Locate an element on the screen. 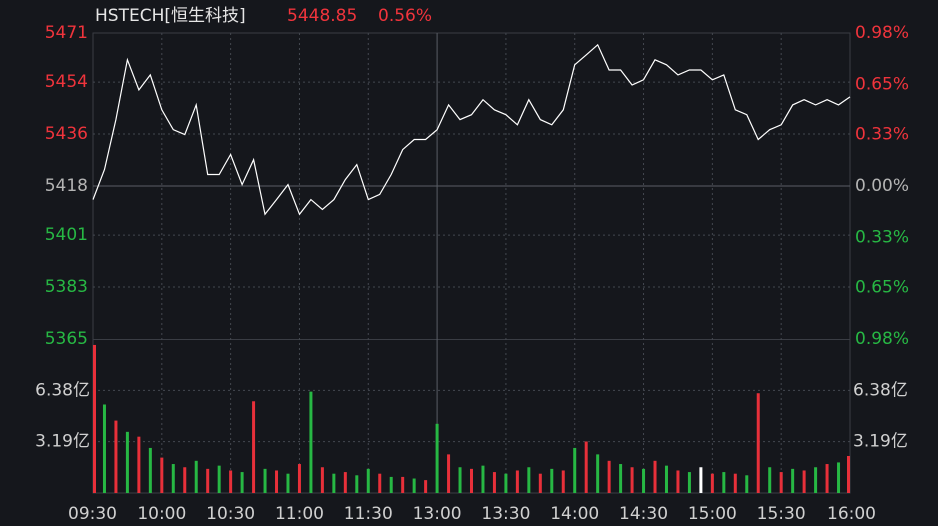 Image resolution: width=938 pixels, height=526 pixels. x-tick-label: 10:30 is located at coordinates (230, 514).